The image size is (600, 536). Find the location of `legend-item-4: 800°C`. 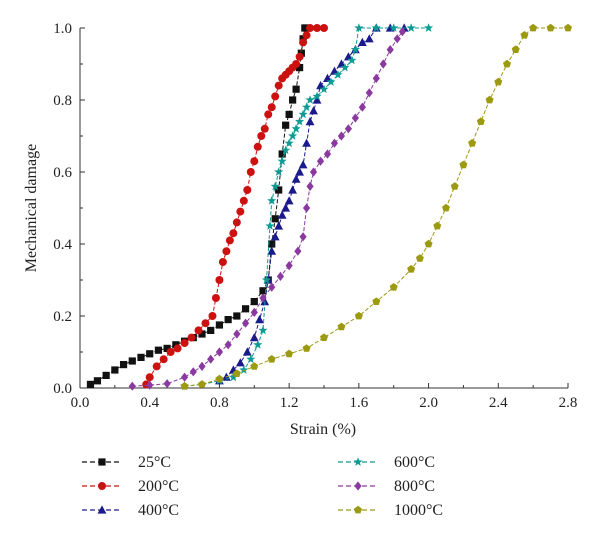

legend-item-4: 800°C is located at coordinates (386, 486).